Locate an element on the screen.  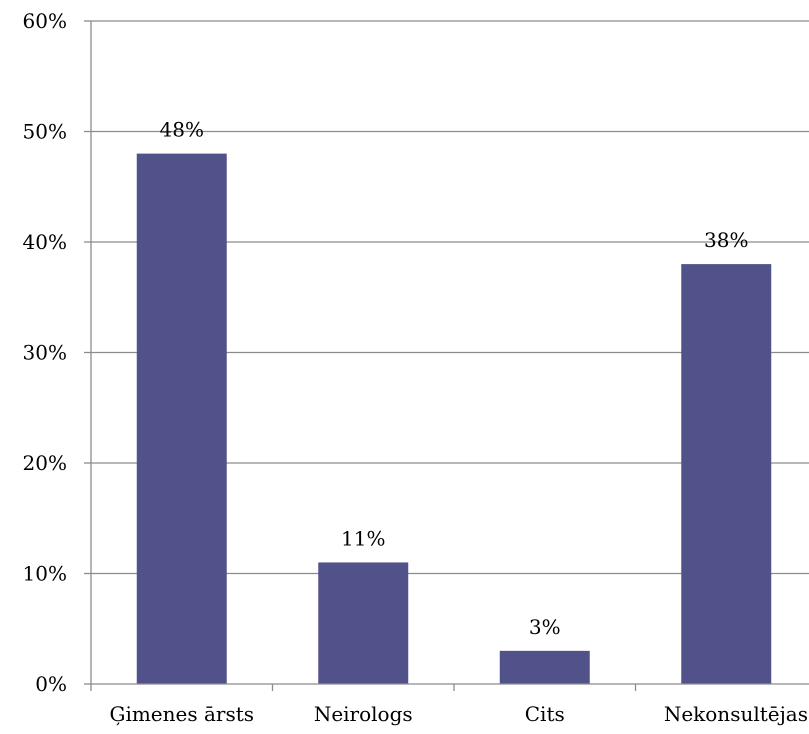
y-tick-label: 20% is located at coordinates (45, 463).